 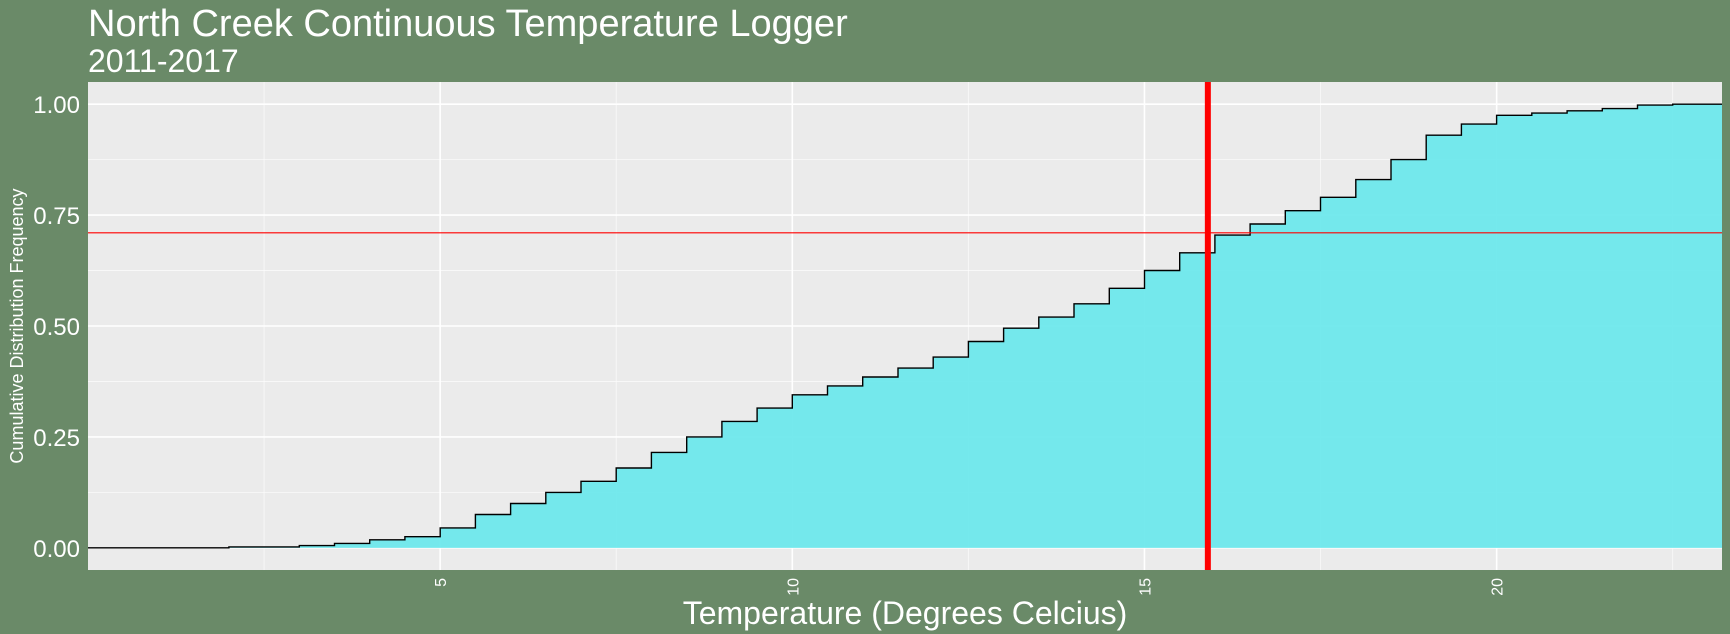 I want to click on chart-subtitle: 2011-2017, so click(x=163, y=61).